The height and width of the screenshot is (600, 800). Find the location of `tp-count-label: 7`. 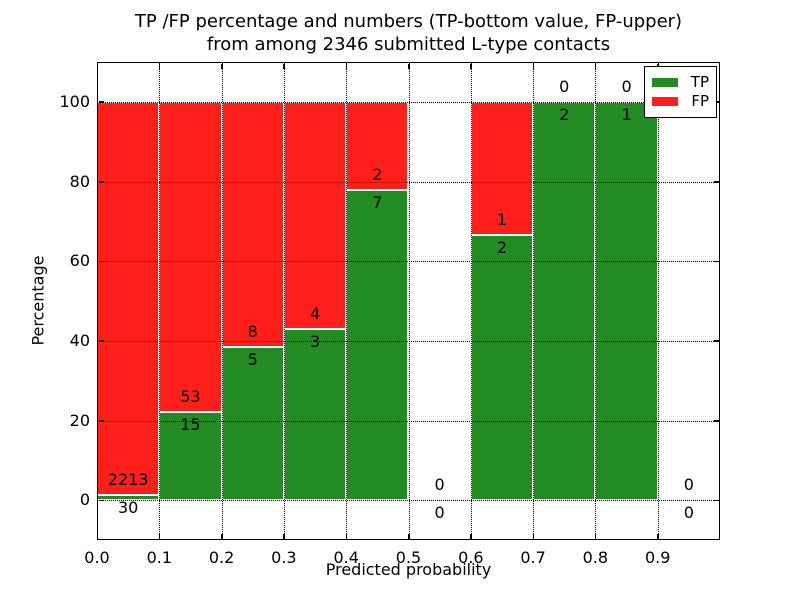

tp-count-label: 7 is located at coordinates (377, 203).